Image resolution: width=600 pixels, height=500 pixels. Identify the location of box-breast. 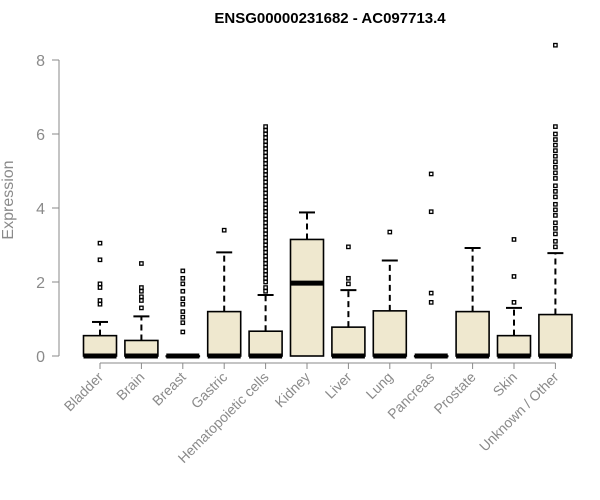
(183, 313).